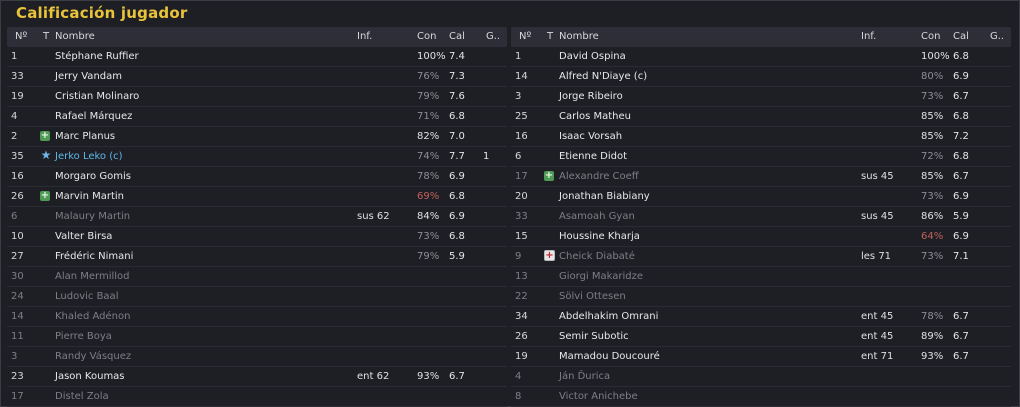 Image resolution: width=1020 pixels, height=407 pixels. Describe the element at coordinates (257, 137) in the screenshot. I see `table-row: 2 + Marc Planus 82% 7.0` at that location.